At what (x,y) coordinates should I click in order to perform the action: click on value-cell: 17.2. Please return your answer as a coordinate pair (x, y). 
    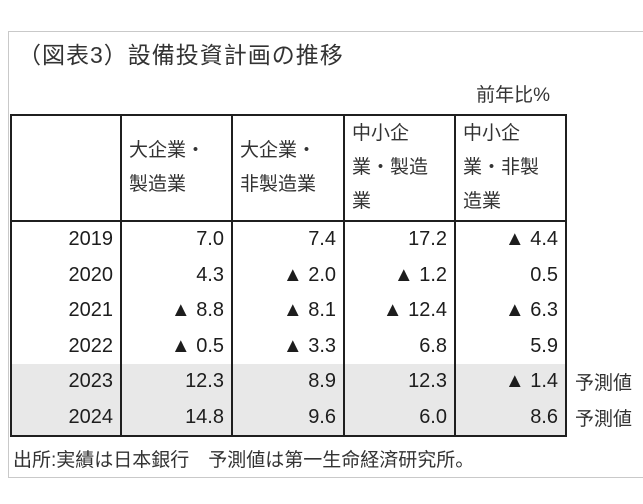
    Looking at the image, I should click on (399, 239).